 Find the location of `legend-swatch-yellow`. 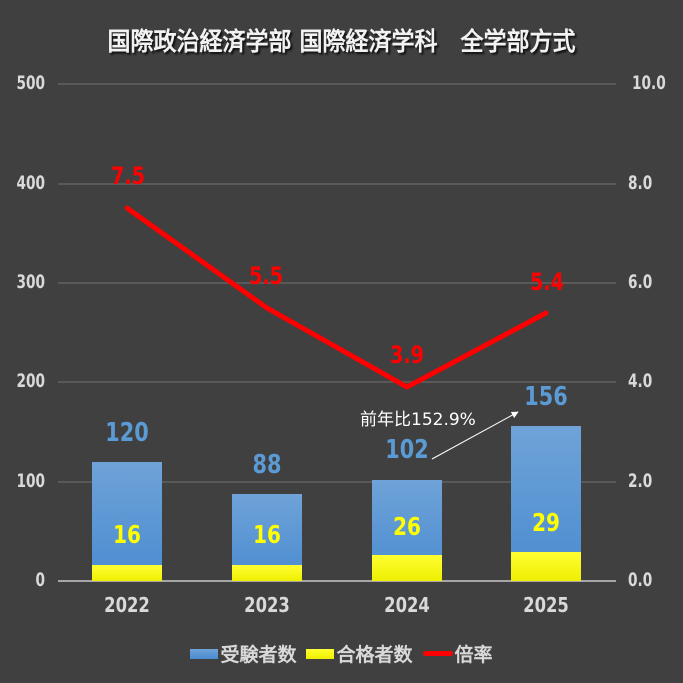

legend-swatch-yellow is located at coordinates (320, 653).